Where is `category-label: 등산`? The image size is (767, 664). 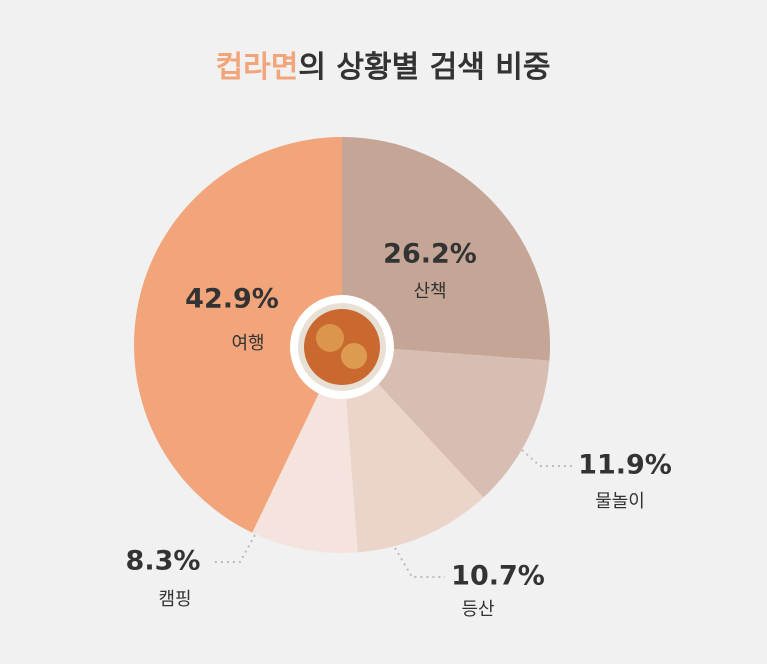
category-label: 등산 is located at coordinates (477, 609).